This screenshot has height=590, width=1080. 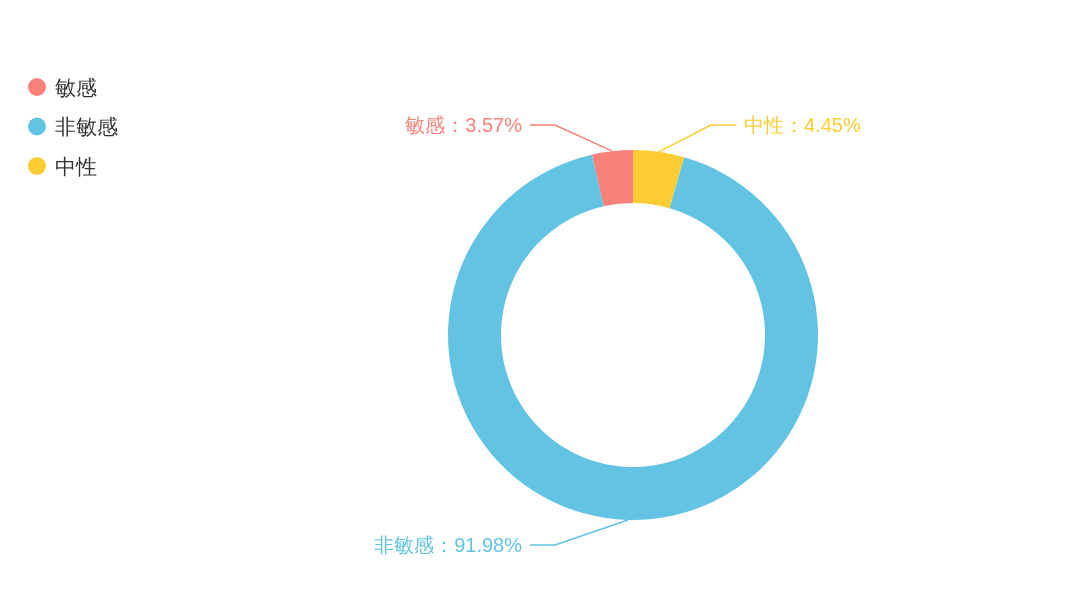 What do you see at coordinates (76, 87) in the screenshot?
I see `legend-label: 敏感` at bounding box center [76, 87].